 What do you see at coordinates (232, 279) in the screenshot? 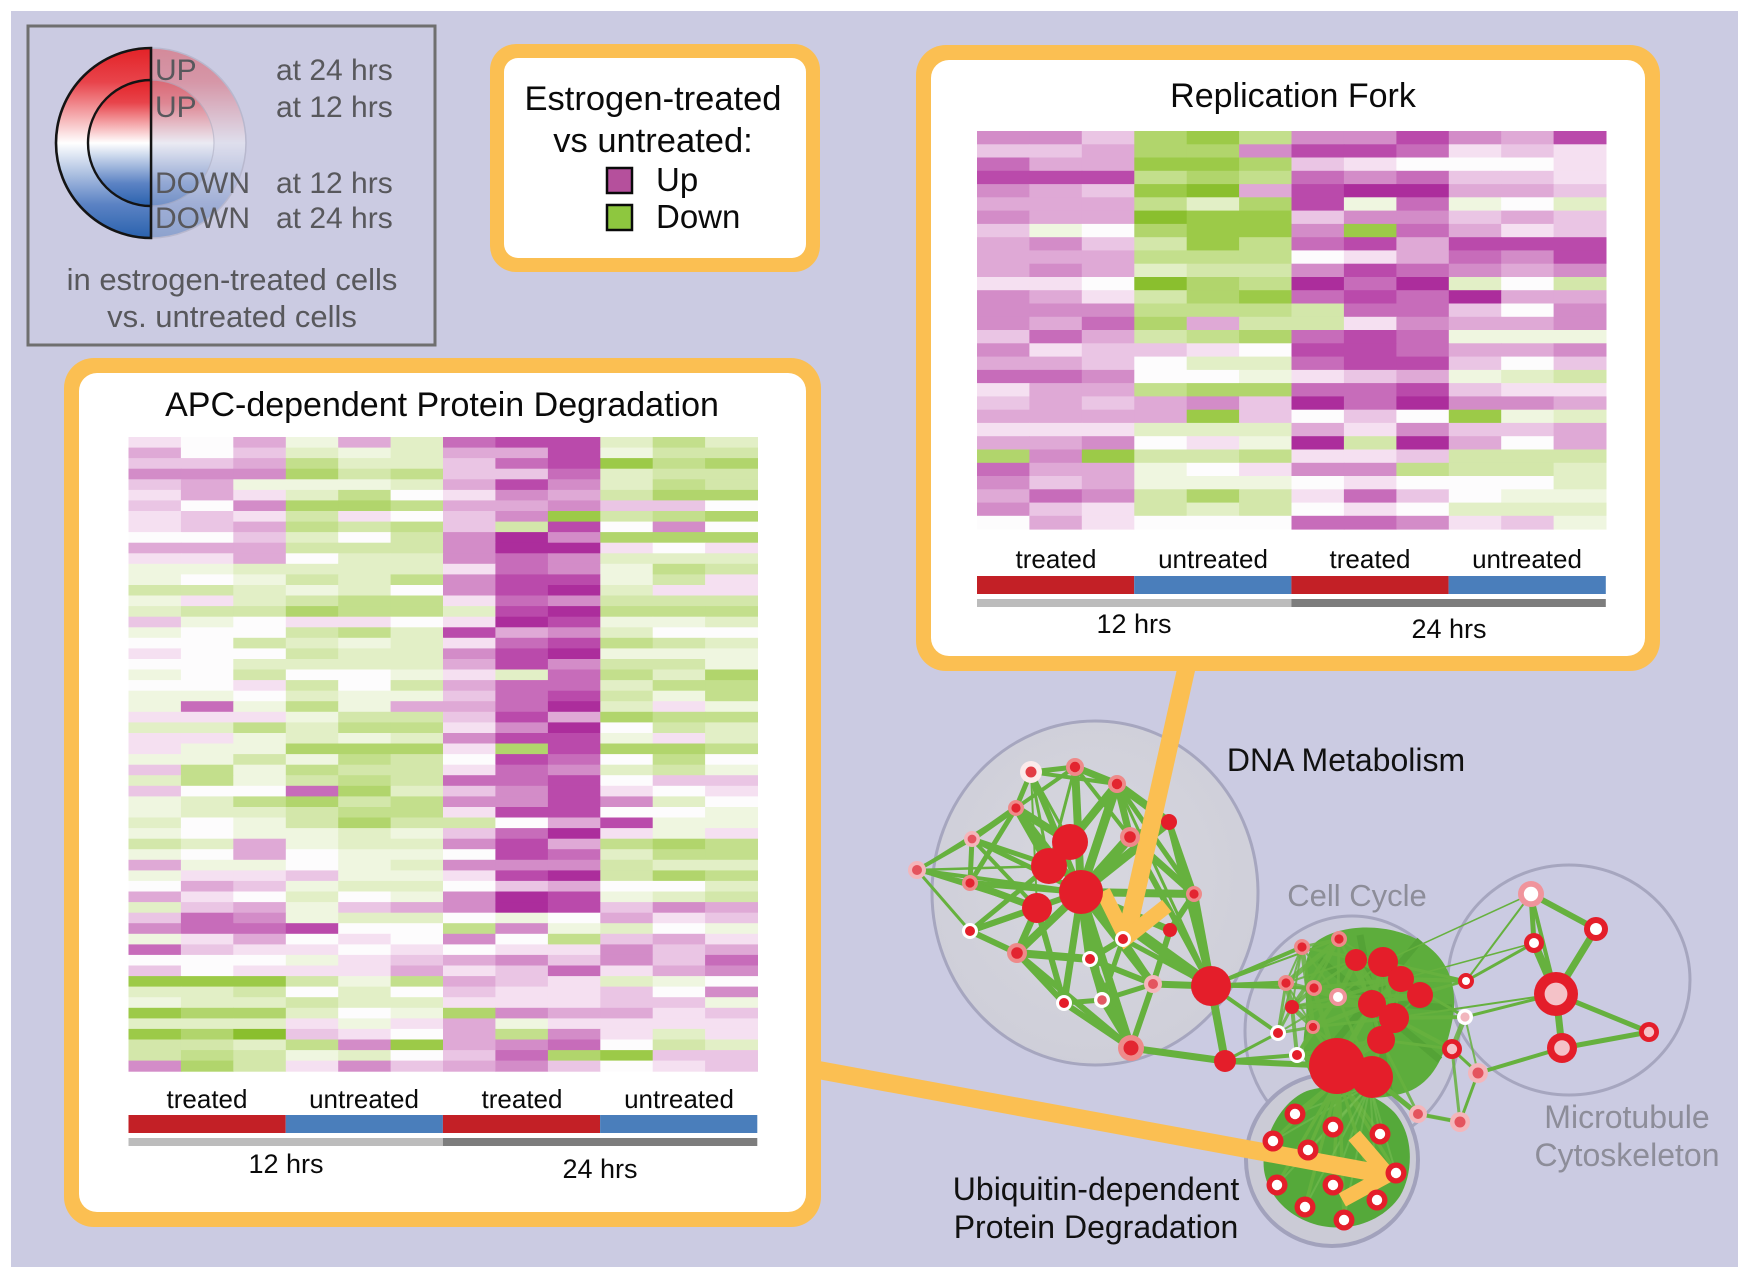
I see `svg-text: in estrogen-treated cells` at bounding box center [232, 279].